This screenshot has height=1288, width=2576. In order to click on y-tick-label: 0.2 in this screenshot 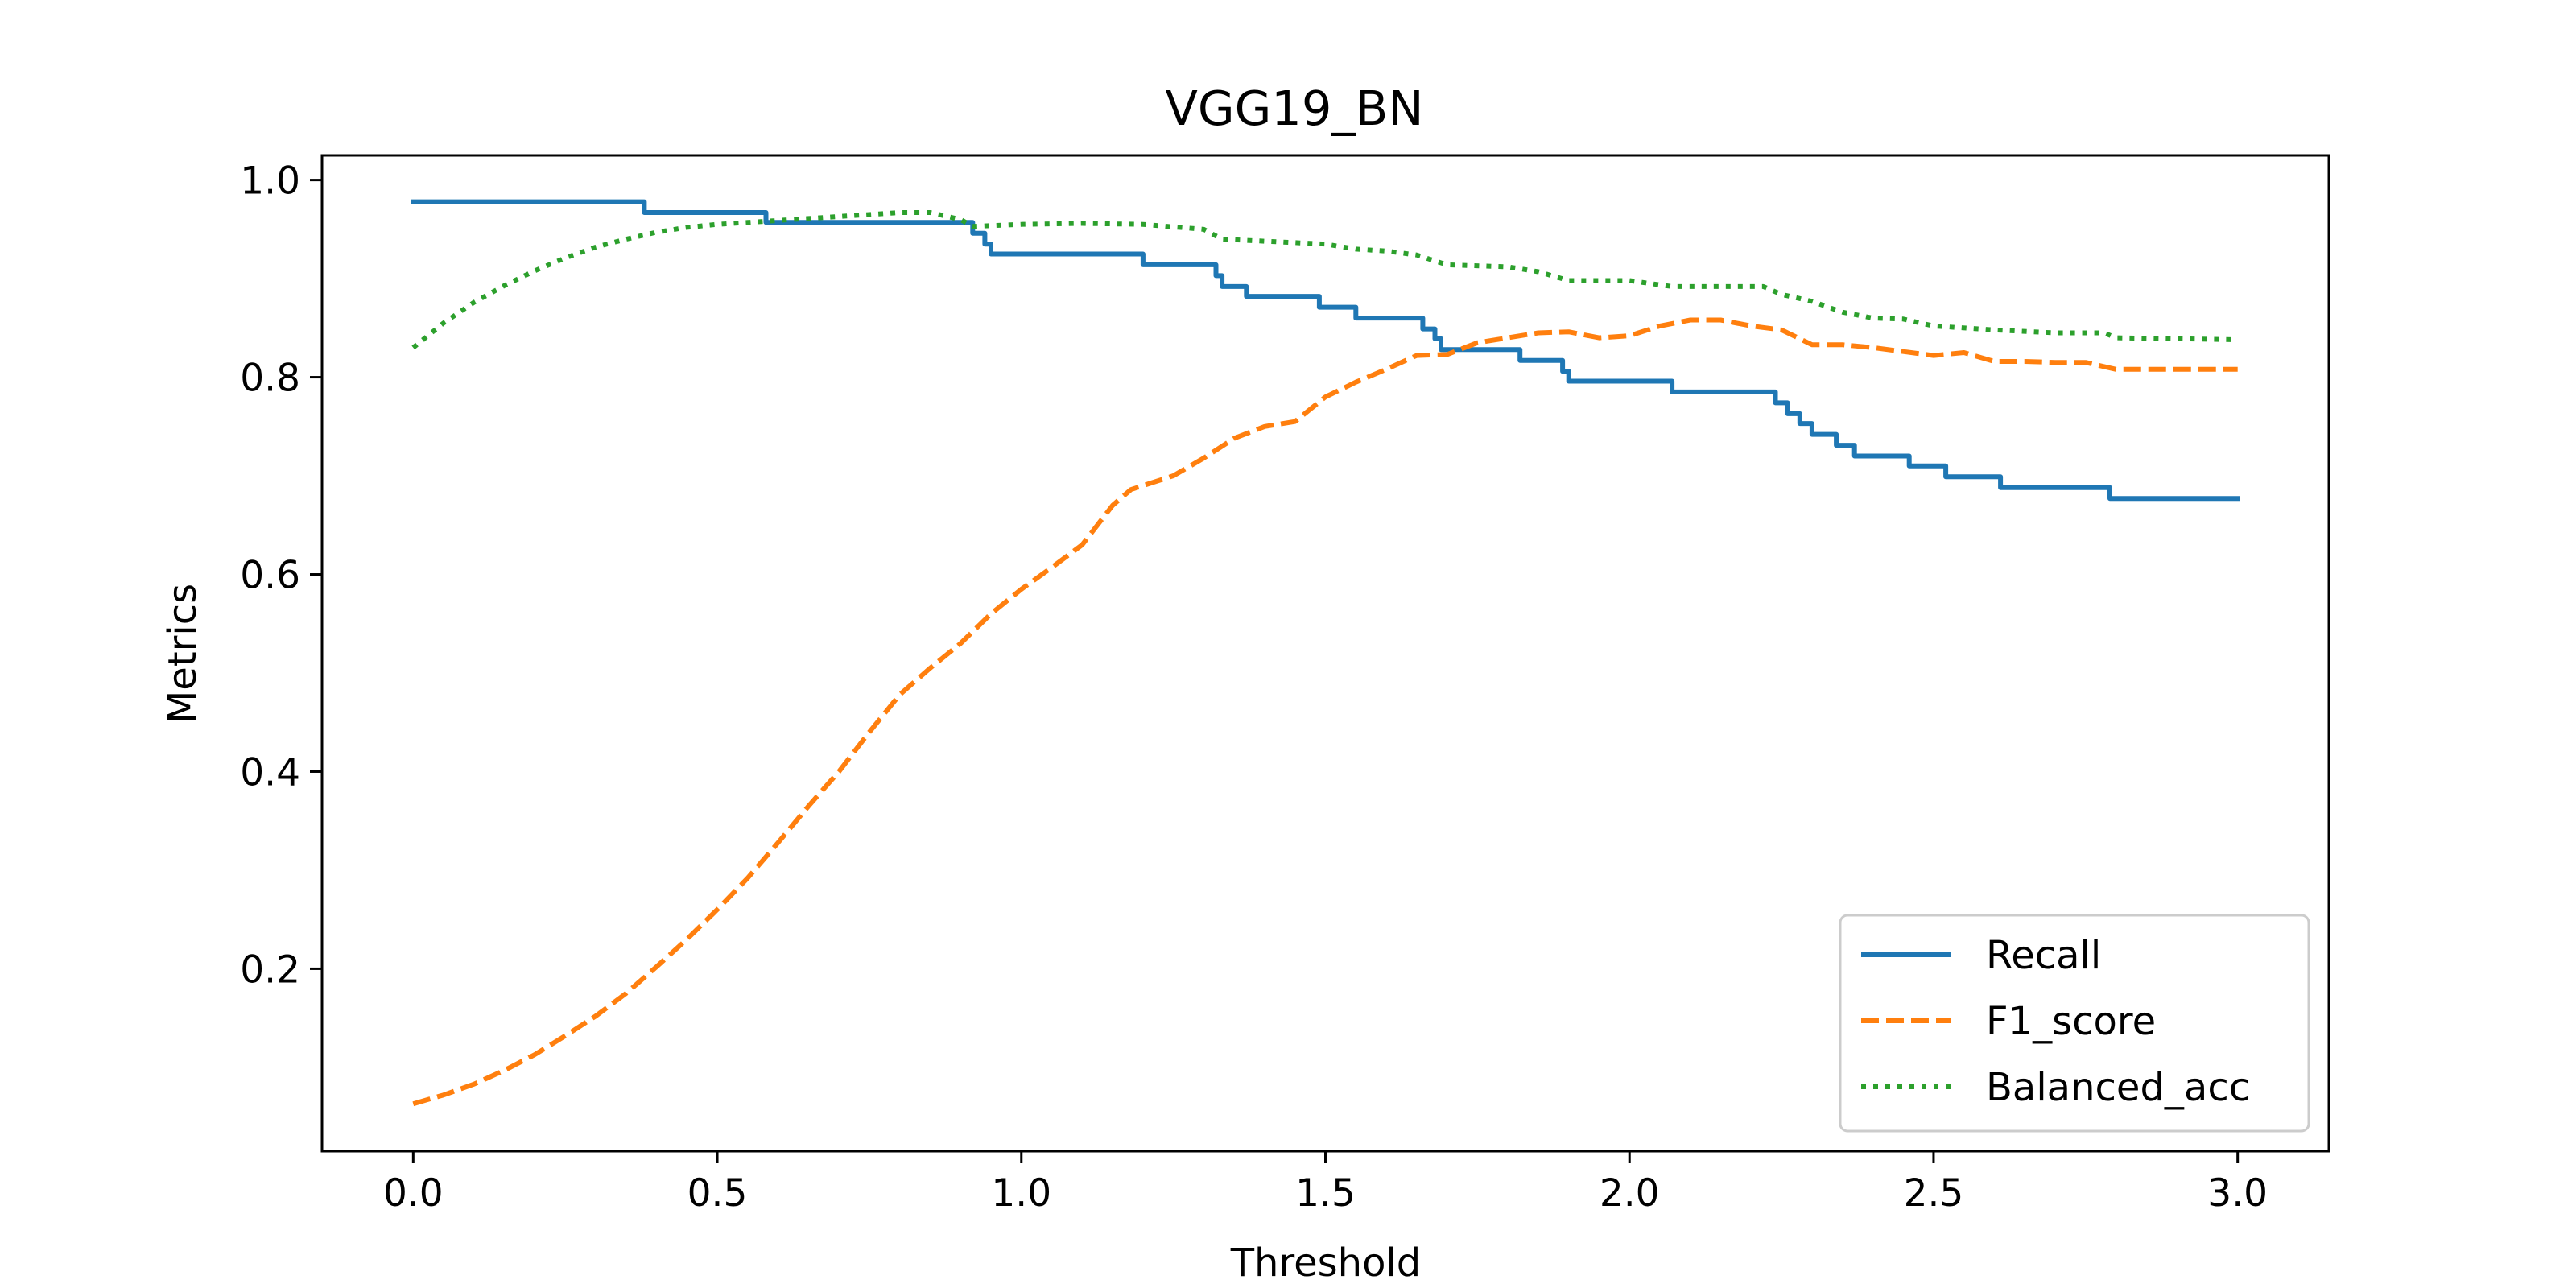, I will do `click(270, 969)`.